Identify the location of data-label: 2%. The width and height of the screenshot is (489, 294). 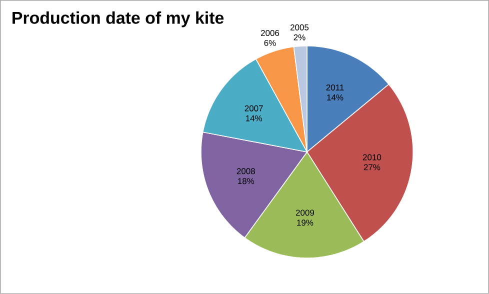
(300, 37).